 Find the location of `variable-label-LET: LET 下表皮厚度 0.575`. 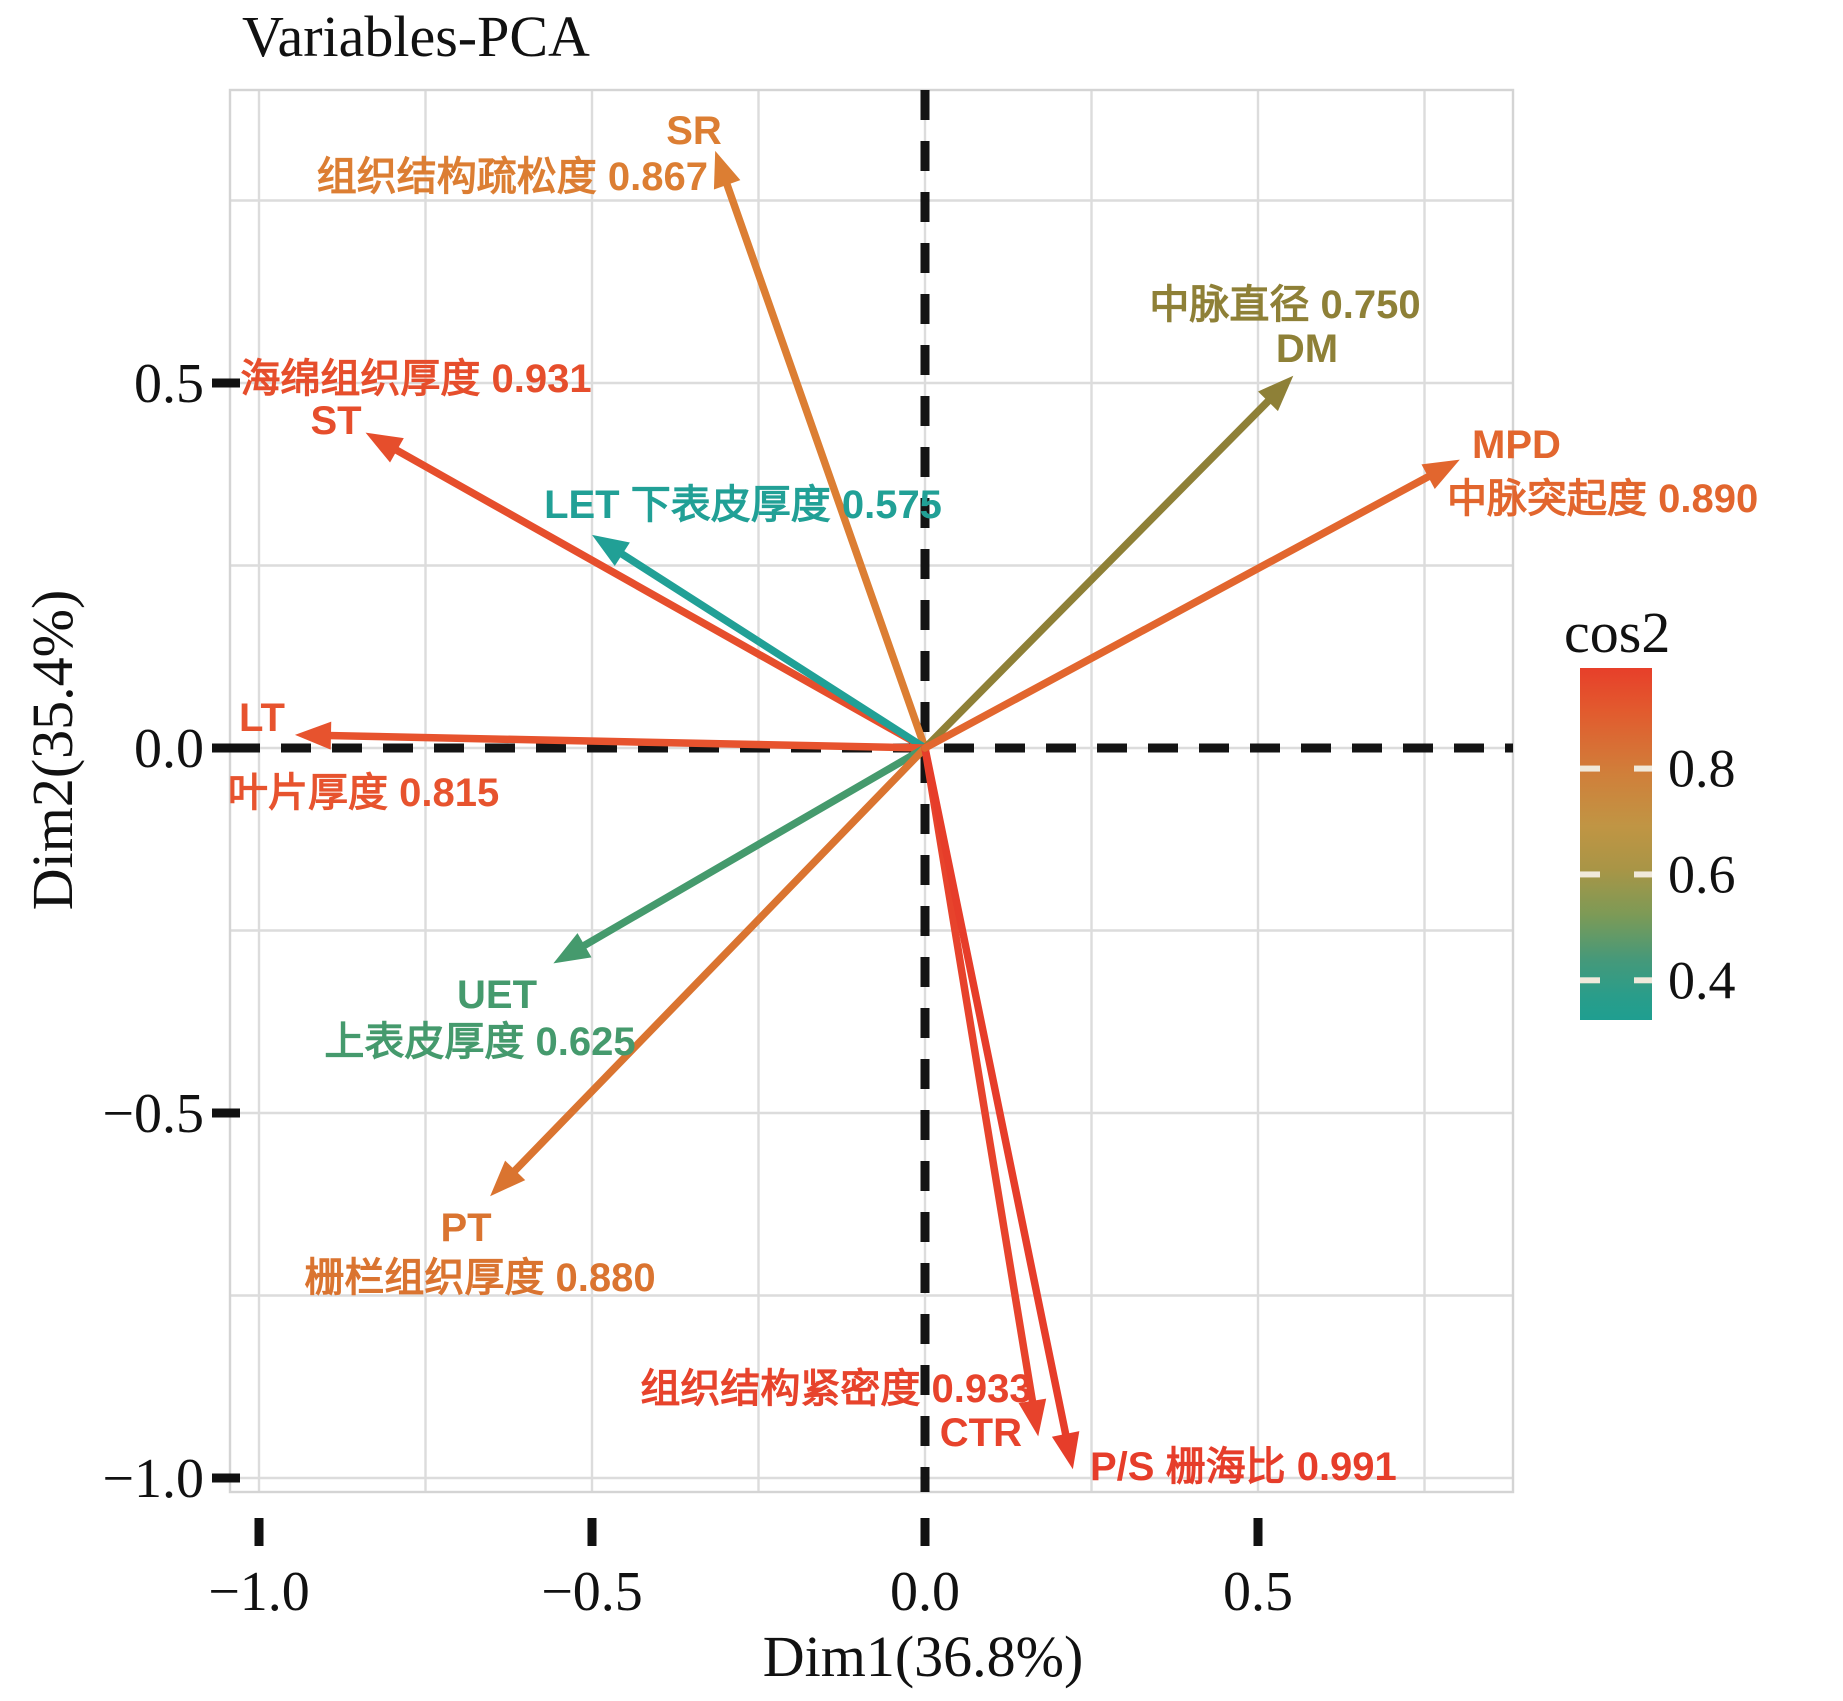

variable-label-LET: LET 下表皮厚度 0.575 is located at coordinates (743, 505).